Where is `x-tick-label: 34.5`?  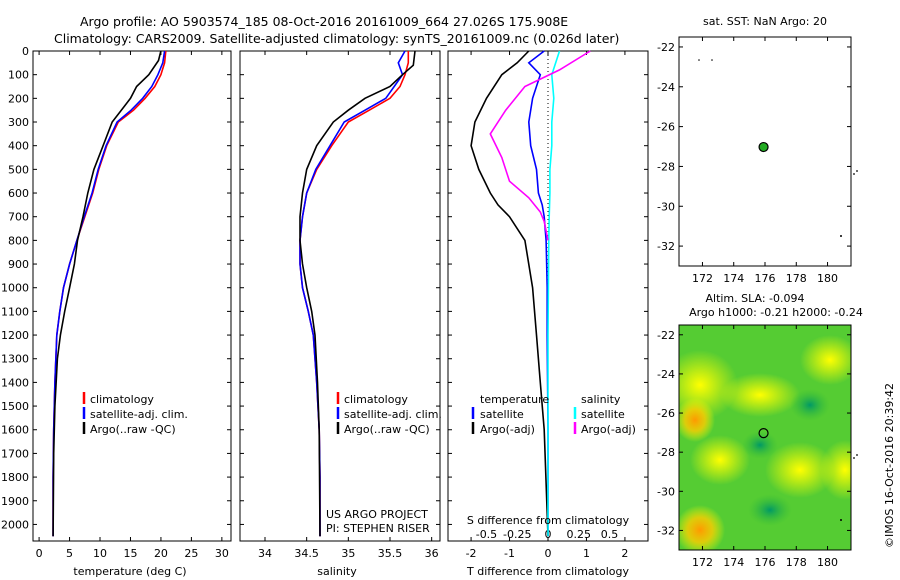
x-tick-label: 34.5 is located at coordinates (306, 553).